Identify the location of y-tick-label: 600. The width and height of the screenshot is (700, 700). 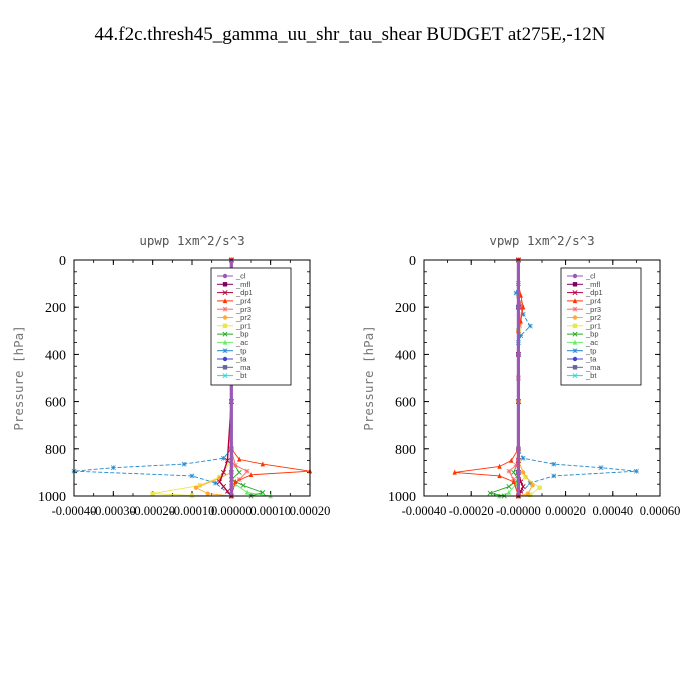
(405, 403).